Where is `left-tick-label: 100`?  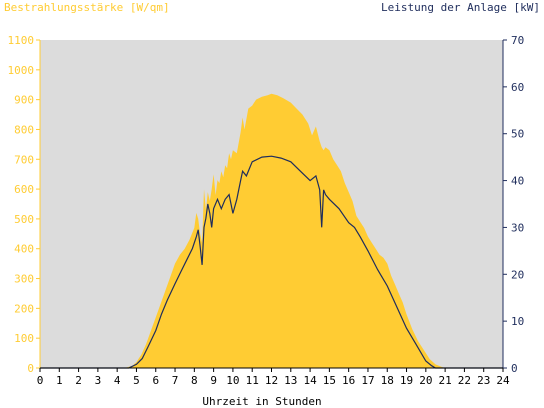
left-tick-label: 100 is located at coordinates (24, 338).